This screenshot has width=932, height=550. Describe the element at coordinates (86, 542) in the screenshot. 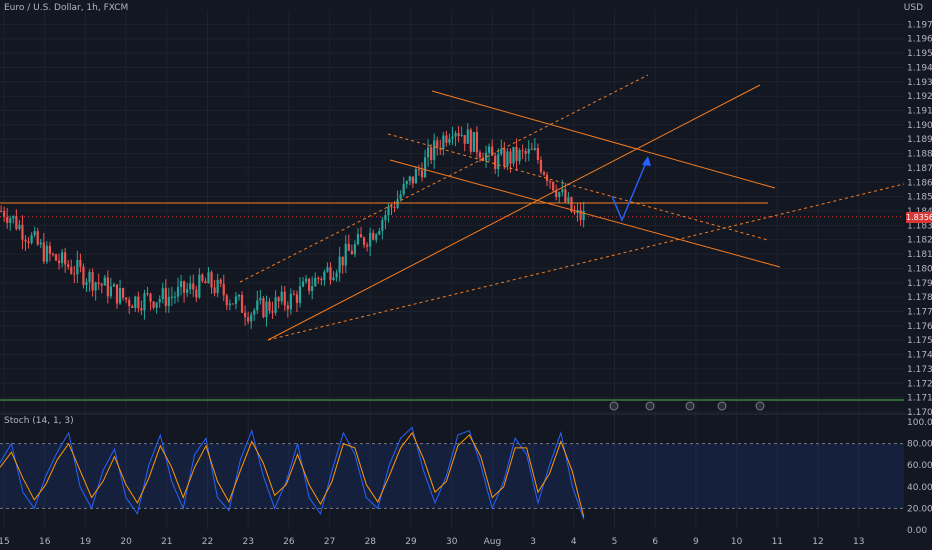

I see `time-tick-label: 19` at that location.